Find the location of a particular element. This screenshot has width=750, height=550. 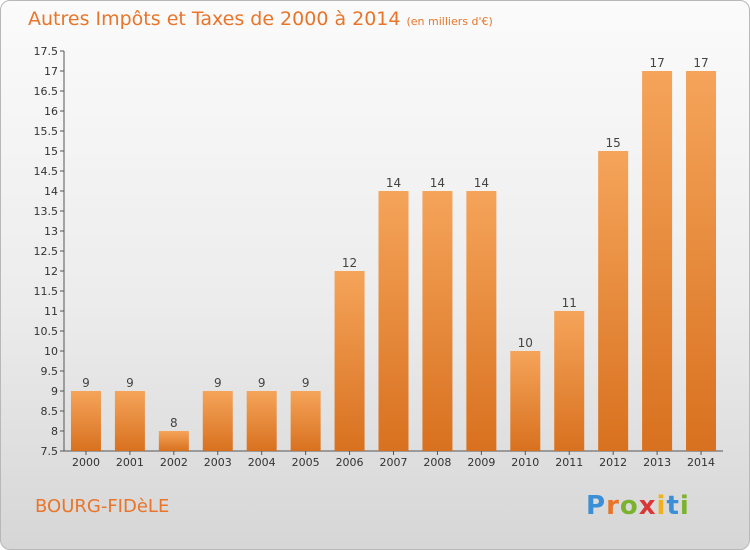

x-tick-label: 2006 is located at coordinates (350, 462).